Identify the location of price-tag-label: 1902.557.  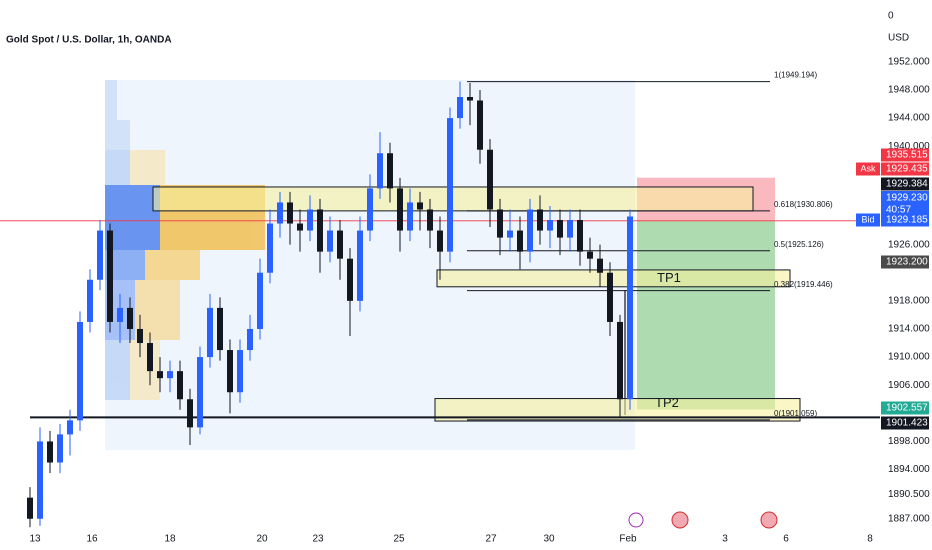
(907, 408).